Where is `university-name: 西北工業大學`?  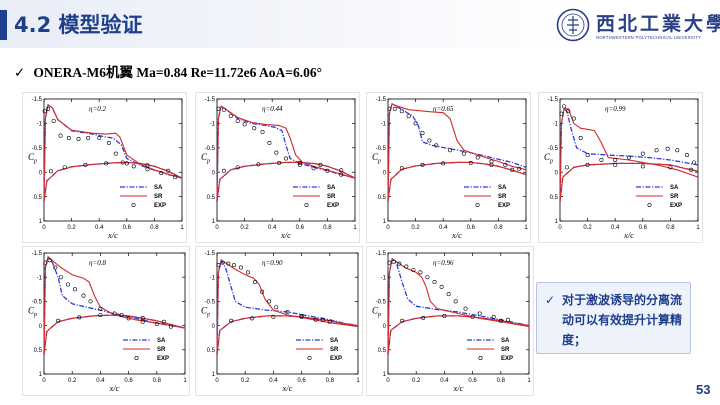 university-name: 西北工業大學 is located at coordinates (658, 24).